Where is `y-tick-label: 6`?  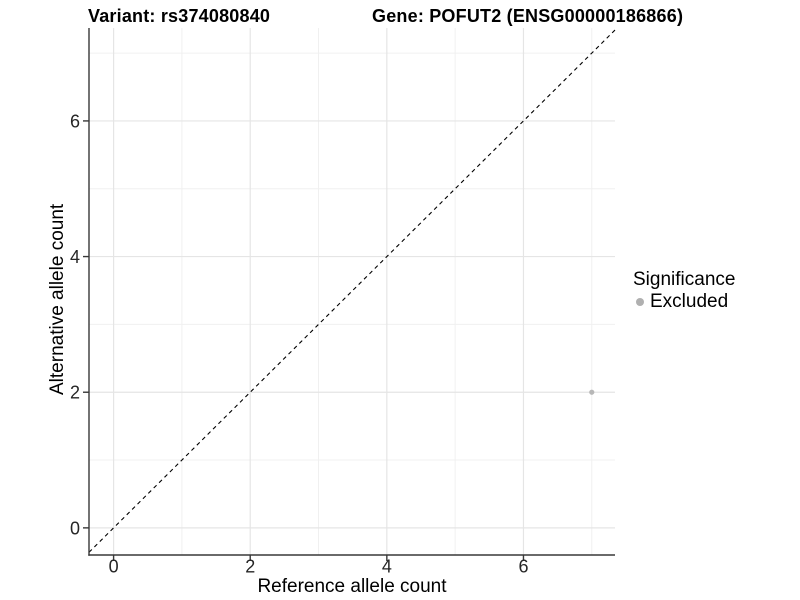
y-tick-label: 6 is located at coordinates (75, 121).